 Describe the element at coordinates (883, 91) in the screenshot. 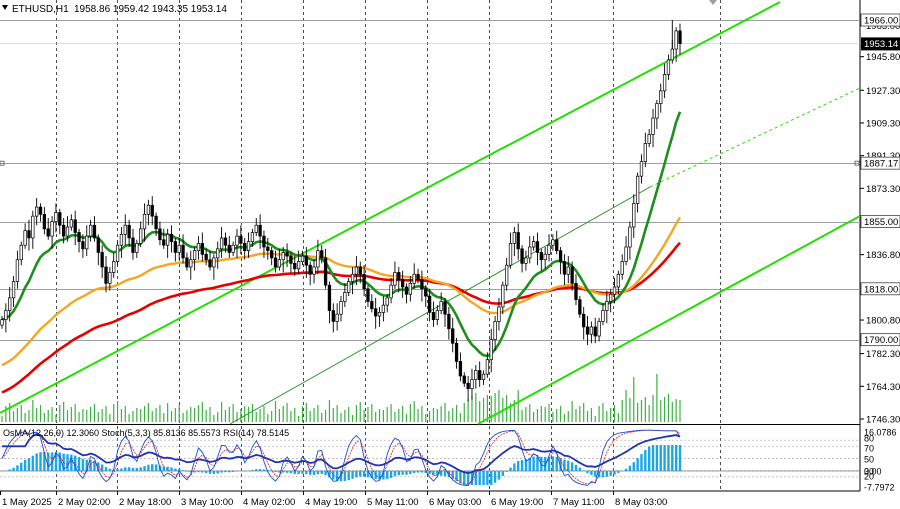

I see `price-tick-label: 1927.30` at that location.